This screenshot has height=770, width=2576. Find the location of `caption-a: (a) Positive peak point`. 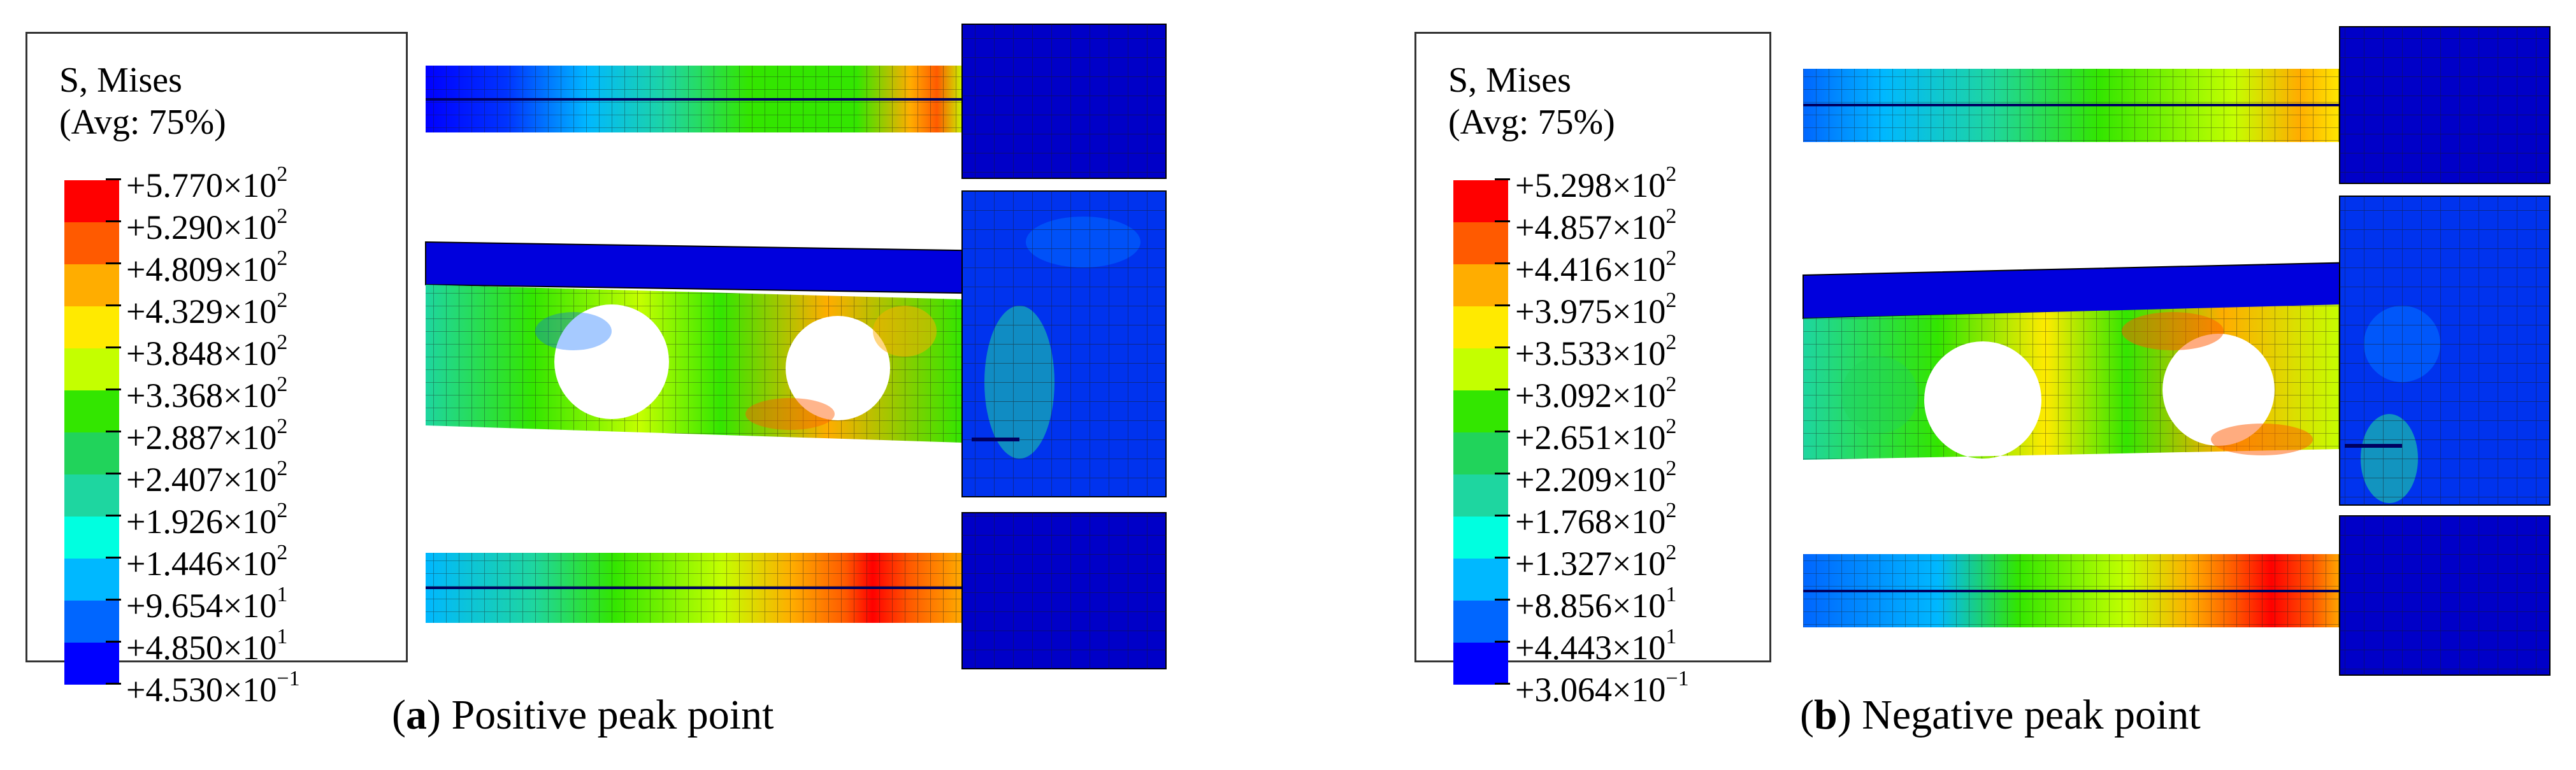

caption-a: (a) Positive peak point is located at coordinates (583, 715).